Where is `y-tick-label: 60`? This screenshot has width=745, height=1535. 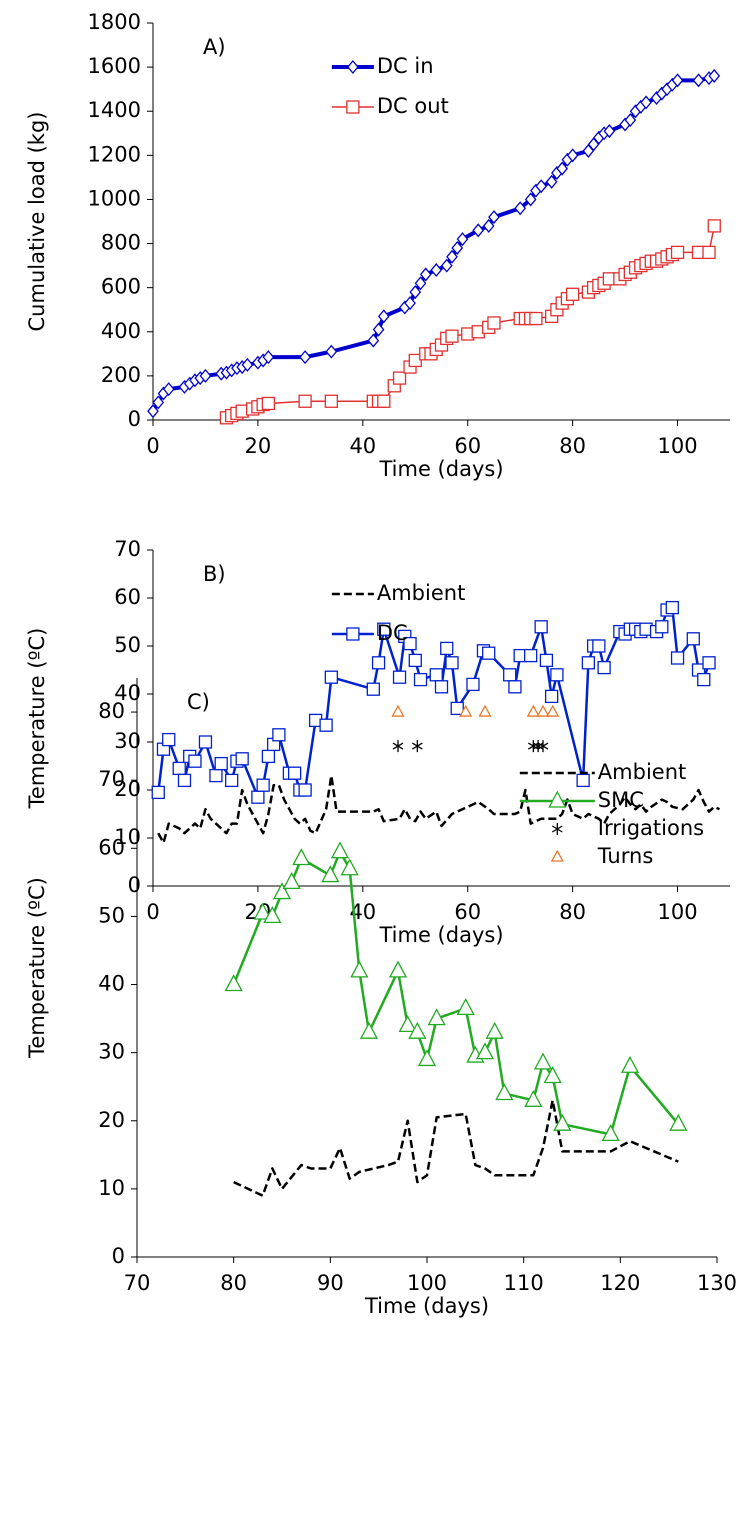
y-tick-label: 60 is located at coordinates (127, 597).